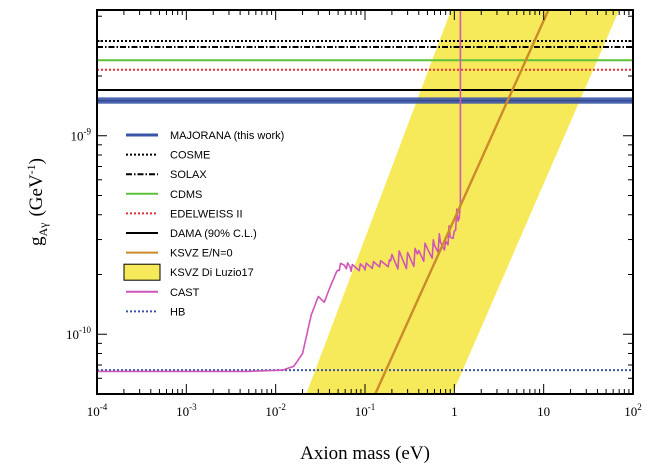 This screenshot has height=468, width=647. What do you see at coordinates (177, 312) in the screenshot?
I see `legend-label-hb: HB` at bounding box center [177, 312].